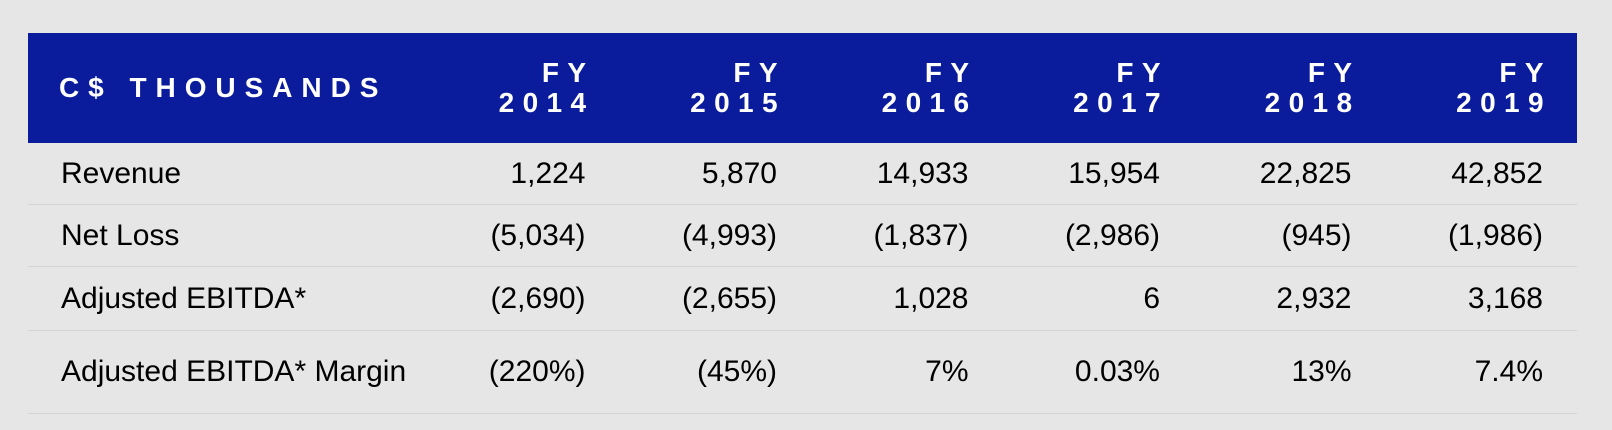  What do you see at coordinates (729, 298) in the screenshot?
I see `cell-value: (2,655)` at bounding box center [729, 298].